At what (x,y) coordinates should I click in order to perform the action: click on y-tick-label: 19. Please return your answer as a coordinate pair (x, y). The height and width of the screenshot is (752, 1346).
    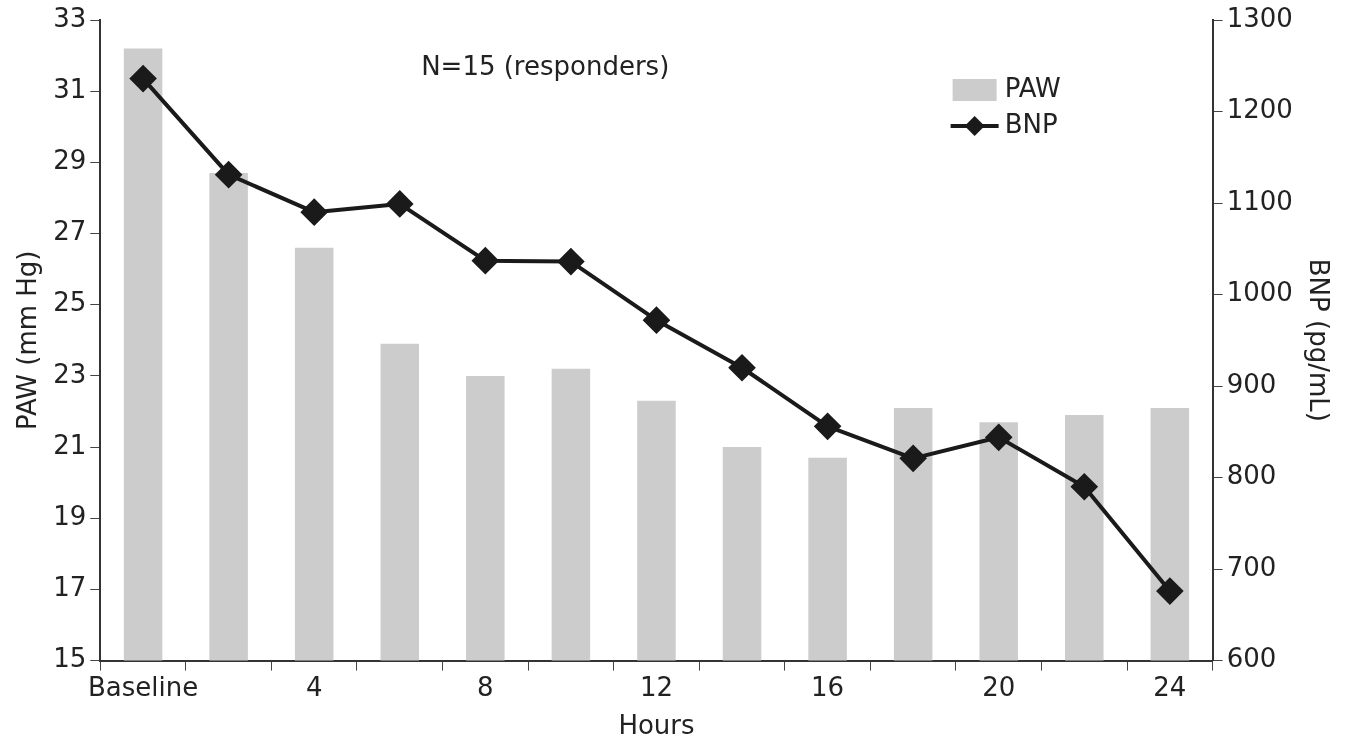
    Looking at the image, I should click on (70, 515).